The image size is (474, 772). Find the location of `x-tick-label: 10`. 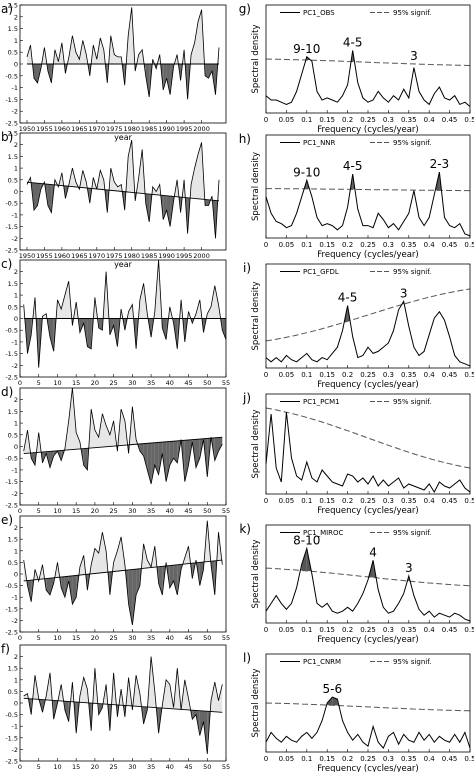

x-tick-label: 10 is located at coordinates (57, 767).